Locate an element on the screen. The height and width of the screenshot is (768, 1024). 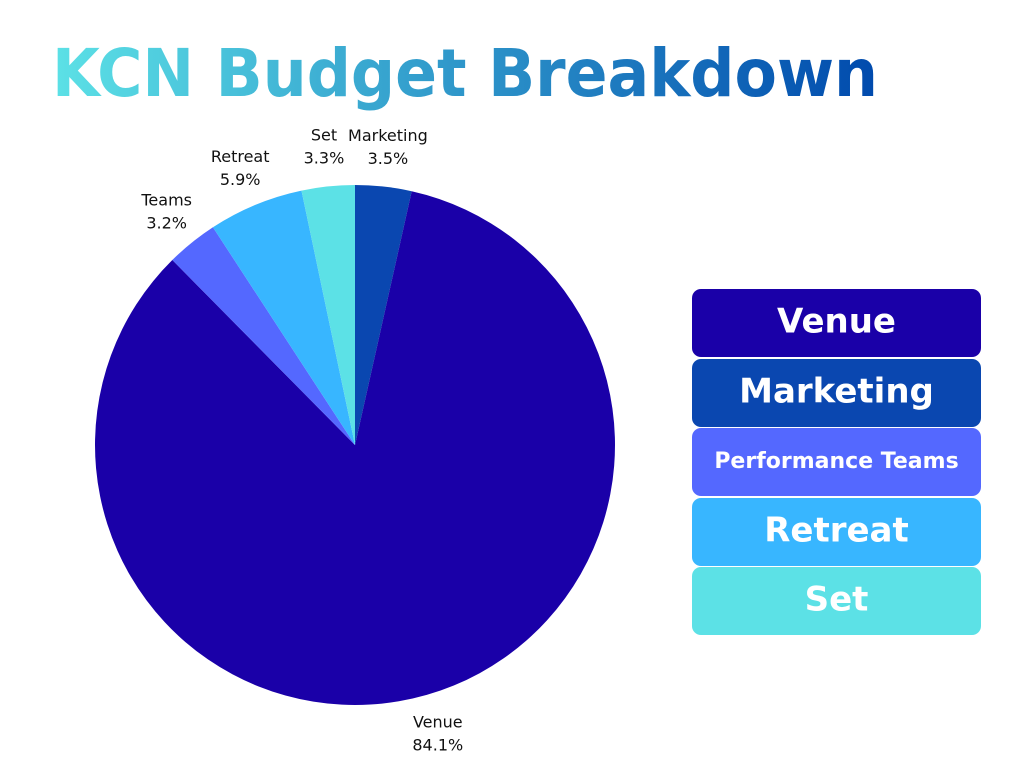
slice-value-label: 5.9% is located at coordinates (240, 179).